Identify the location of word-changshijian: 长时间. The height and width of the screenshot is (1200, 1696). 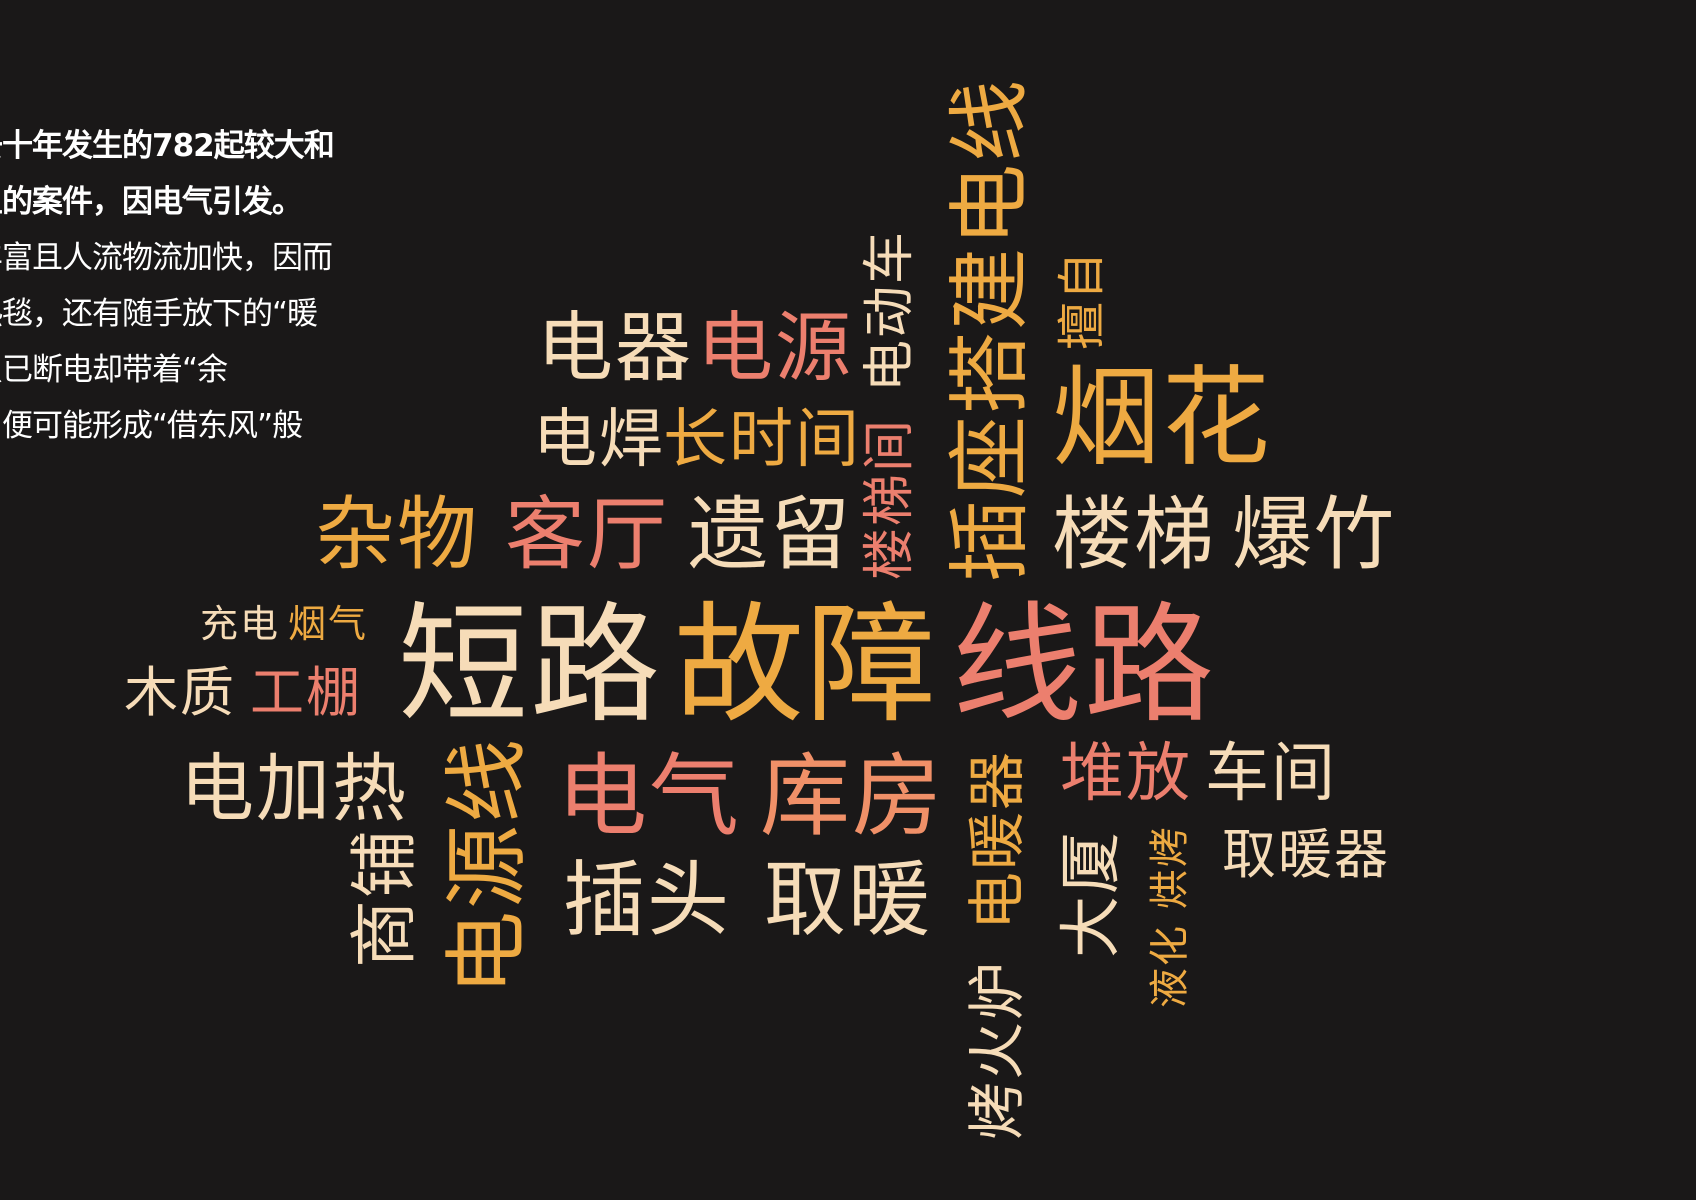
(762, 440).